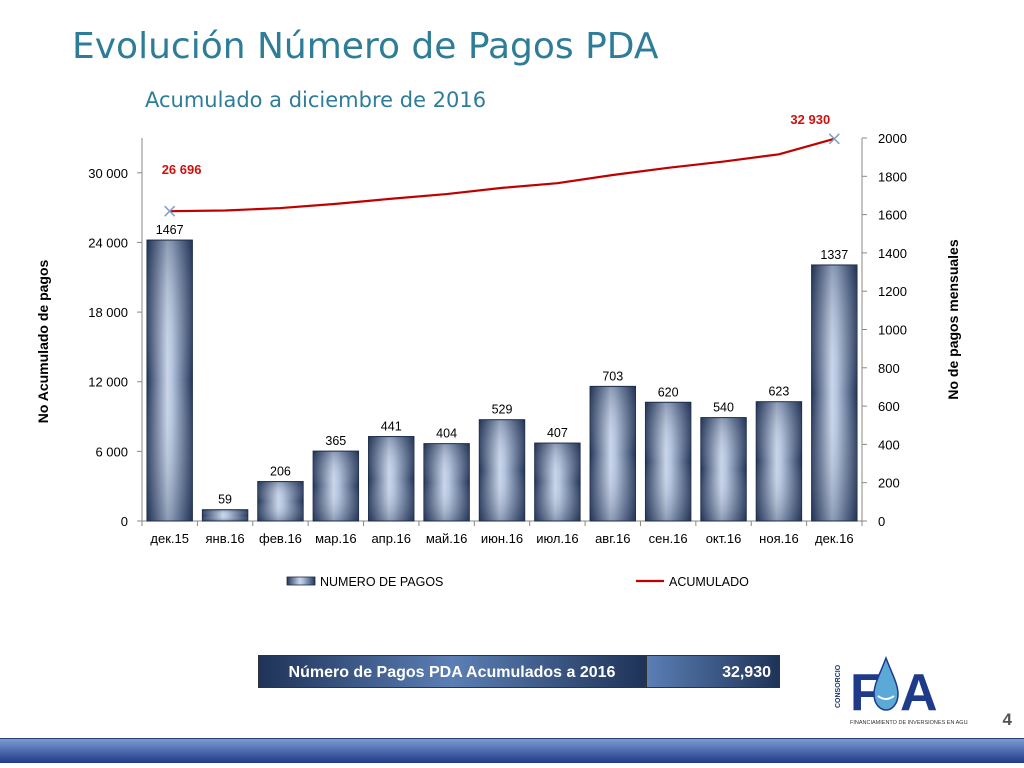  What do you see at coordinates (301, 581) in the screenshot?
I see `legend-bar-swatch` at bounding box center [301, 581].